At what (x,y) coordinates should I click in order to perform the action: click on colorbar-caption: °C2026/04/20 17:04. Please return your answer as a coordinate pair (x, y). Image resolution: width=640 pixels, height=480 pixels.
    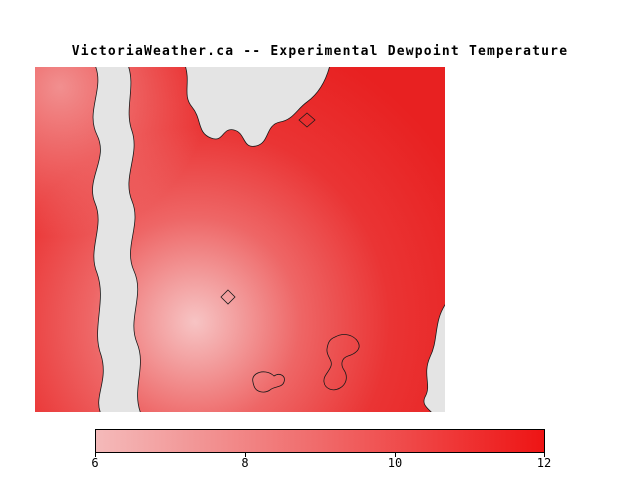
    Looking at the image, I should click on (320, 475).